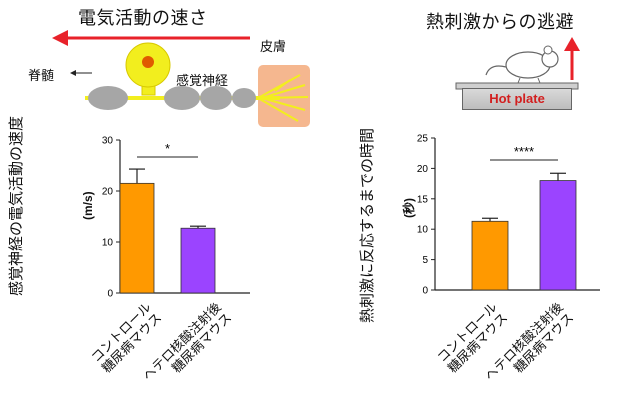 Image resolution: width=640 pixels, height=411 pixels. What do you see at coordinates (176, 218) in the screenshot?
I see `left-bar-chart: 0 10 20 30 *` at bounding box center [176, 218].